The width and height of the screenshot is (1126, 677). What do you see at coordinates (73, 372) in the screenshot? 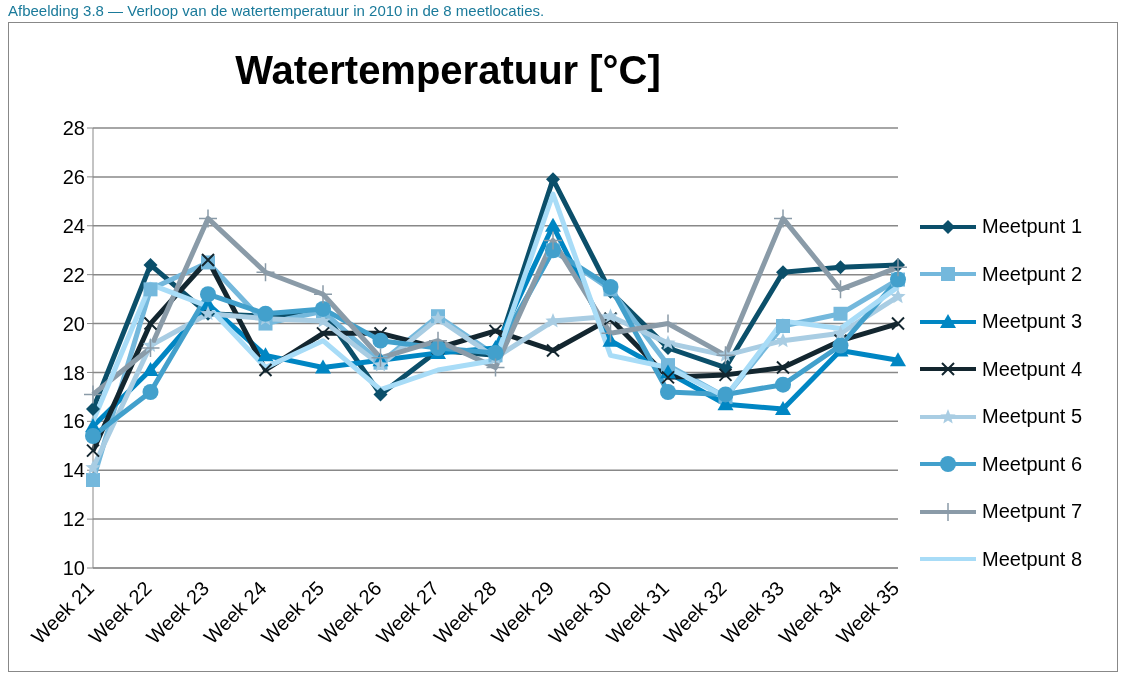
I see `y-tick-label: 18` at bounding box center [73, 372].